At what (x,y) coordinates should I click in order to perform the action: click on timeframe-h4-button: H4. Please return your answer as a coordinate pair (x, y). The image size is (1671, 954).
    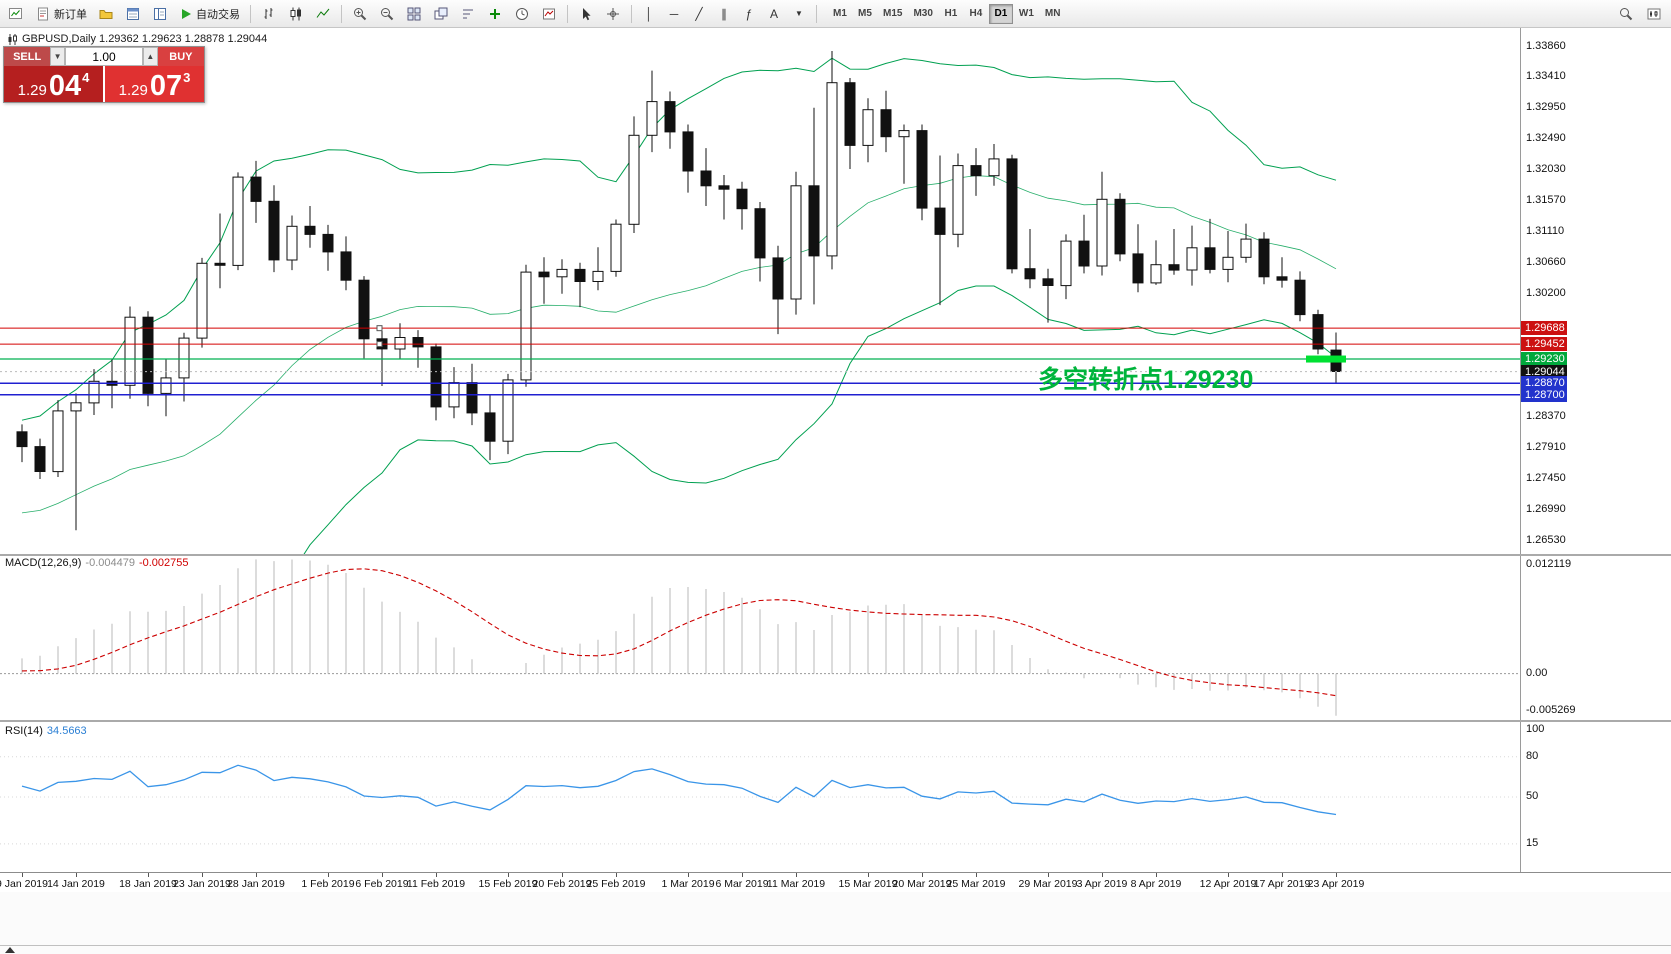
    Looking at the image, I should click on (976, 14).